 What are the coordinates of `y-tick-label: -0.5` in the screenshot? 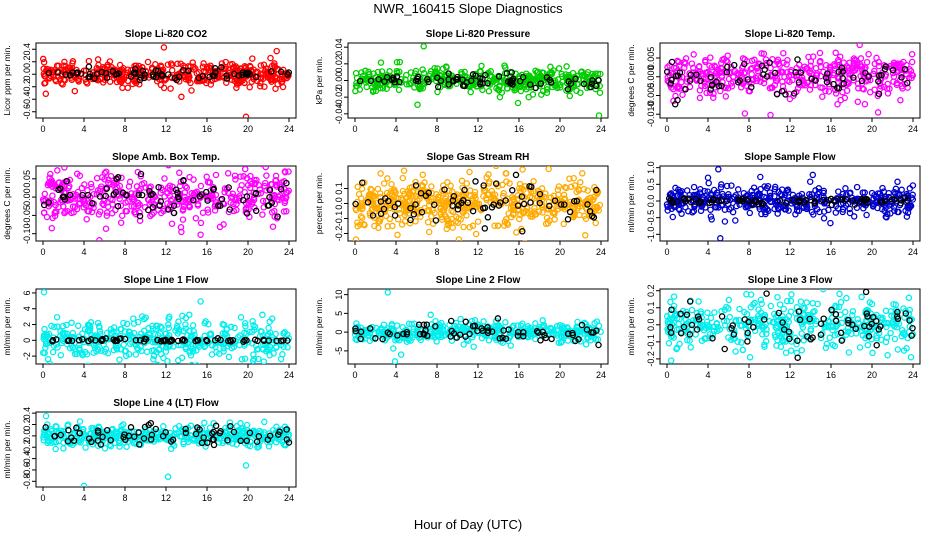 It's located at (651, 218).